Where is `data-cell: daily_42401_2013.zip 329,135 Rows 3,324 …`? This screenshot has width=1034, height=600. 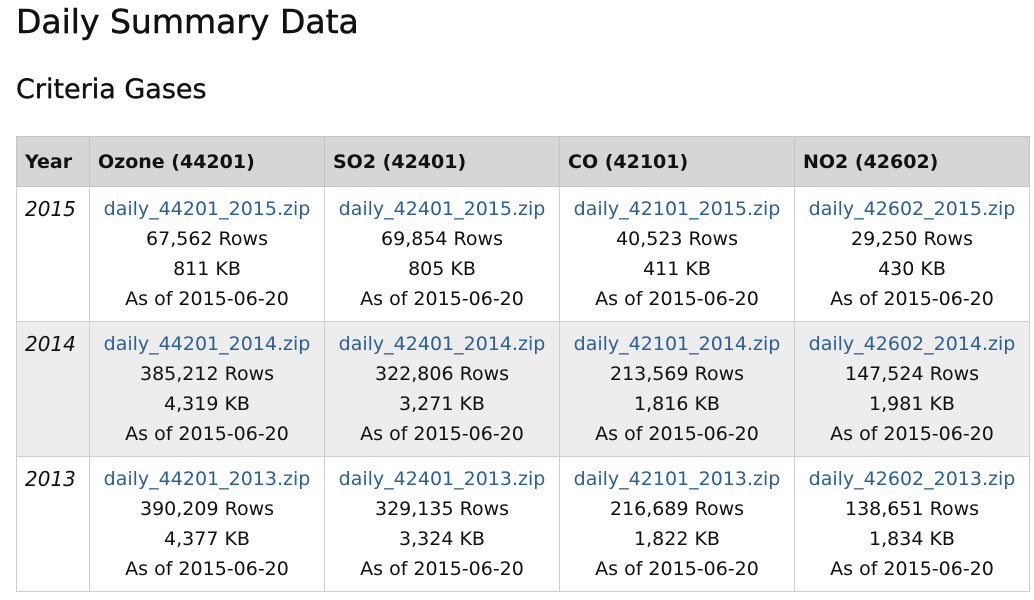
data-cell: daily_42401_2013.zip 329,135 Rows 3,324 … is located at coordinates (442, 524).